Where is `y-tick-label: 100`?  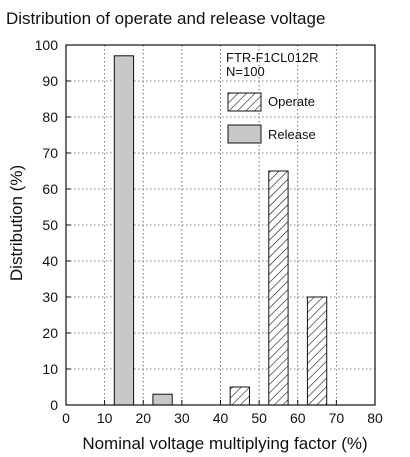 y-tick-label: 100 is located at coordinates (47, 45).